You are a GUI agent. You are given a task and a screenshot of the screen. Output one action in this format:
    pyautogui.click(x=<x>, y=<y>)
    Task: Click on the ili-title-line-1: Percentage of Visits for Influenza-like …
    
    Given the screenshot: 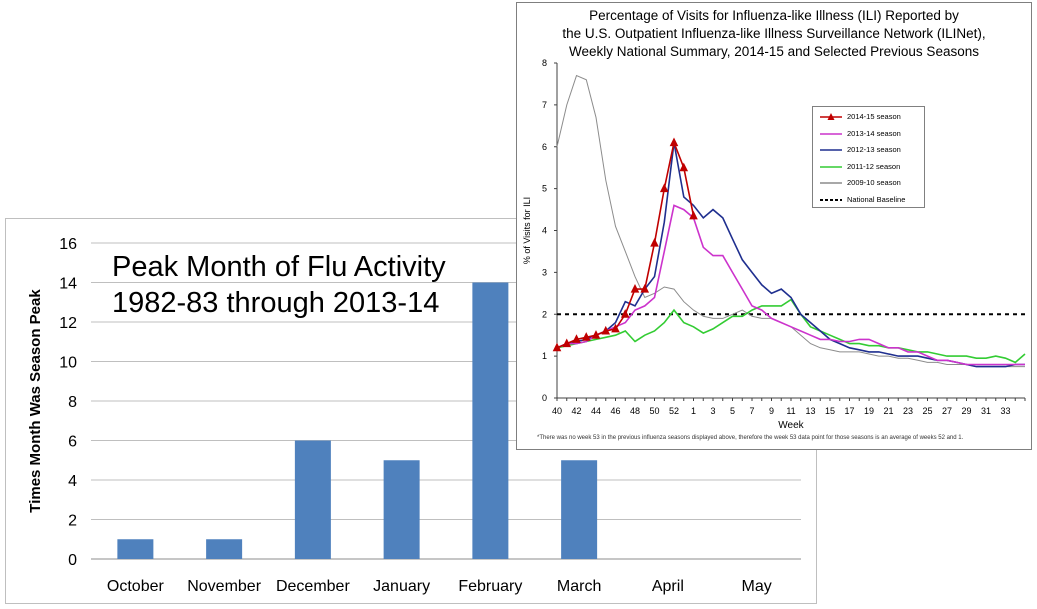 What is the action you would take?
    pyautogui.click(x=774, y=15)
    